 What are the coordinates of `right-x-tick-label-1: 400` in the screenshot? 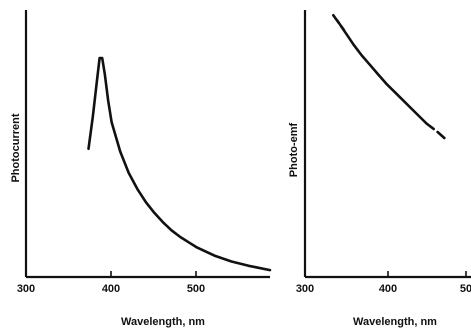 It's located at (388, 289).